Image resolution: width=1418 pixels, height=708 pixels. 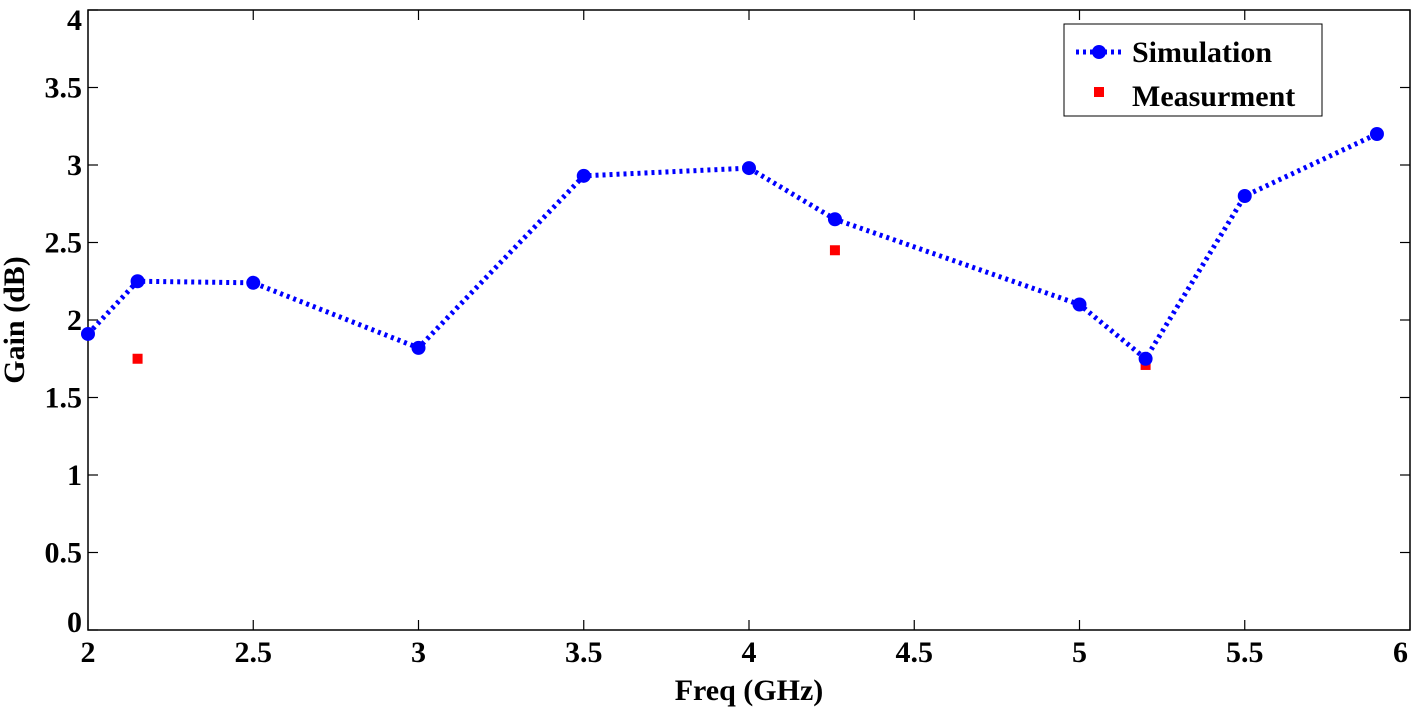 I want to click on legend-box, so click(x=1193, y=70).